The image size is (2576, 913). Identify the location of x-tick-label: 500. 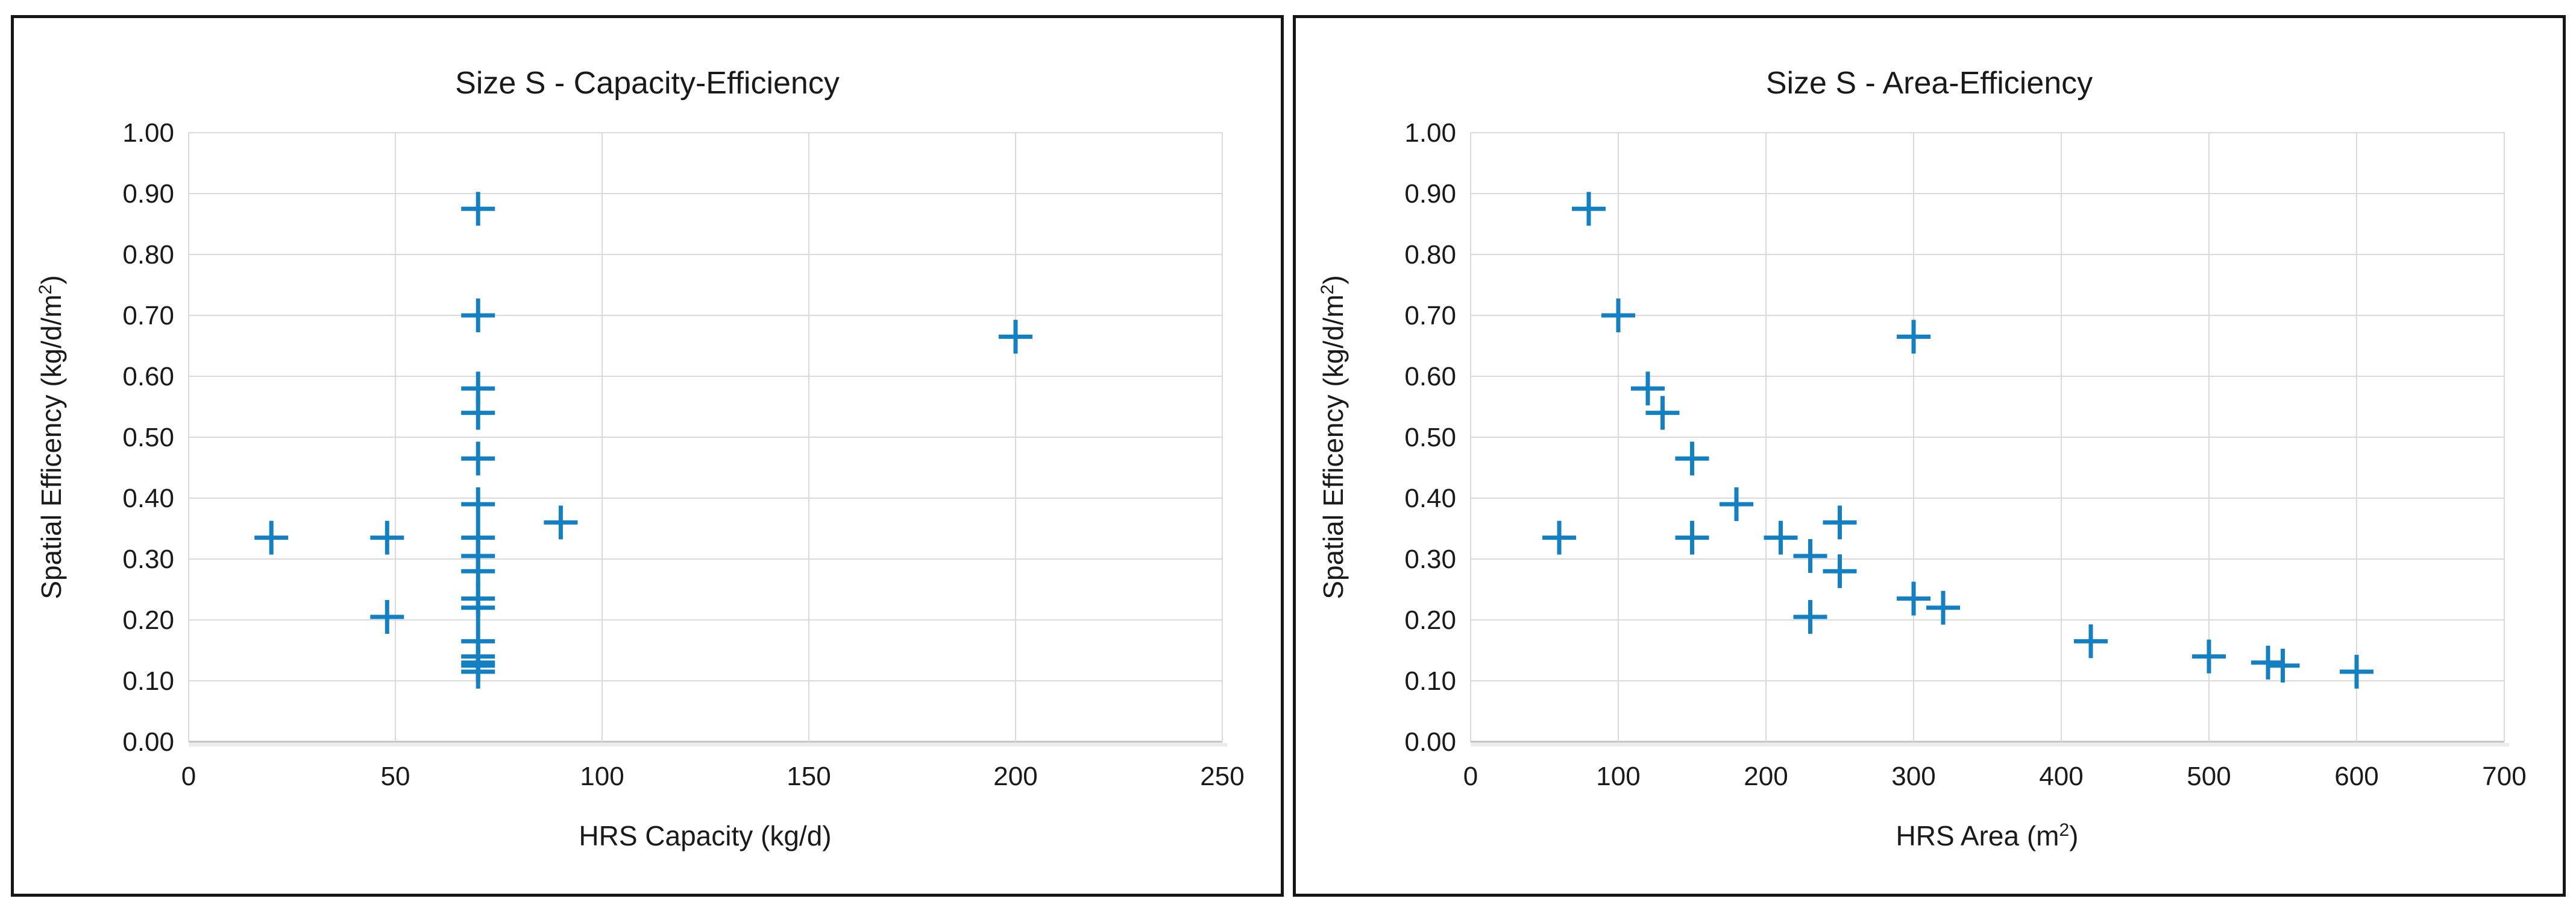
(2209, 777).